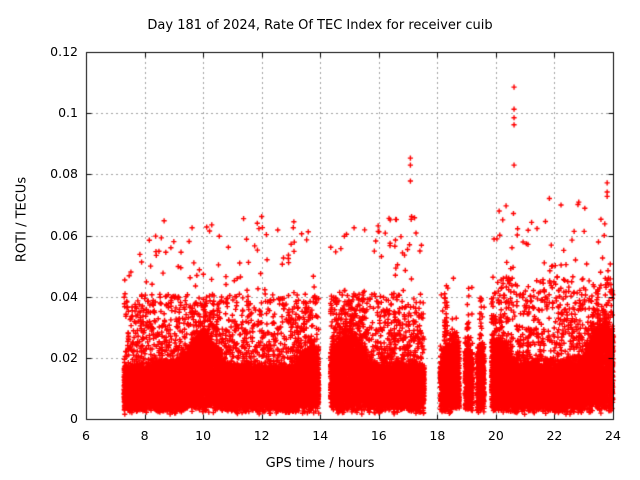 Image resolution: width=640 pixels, height=480 pixels. I want to click on x-tick-label: 12, so click(261, 435).